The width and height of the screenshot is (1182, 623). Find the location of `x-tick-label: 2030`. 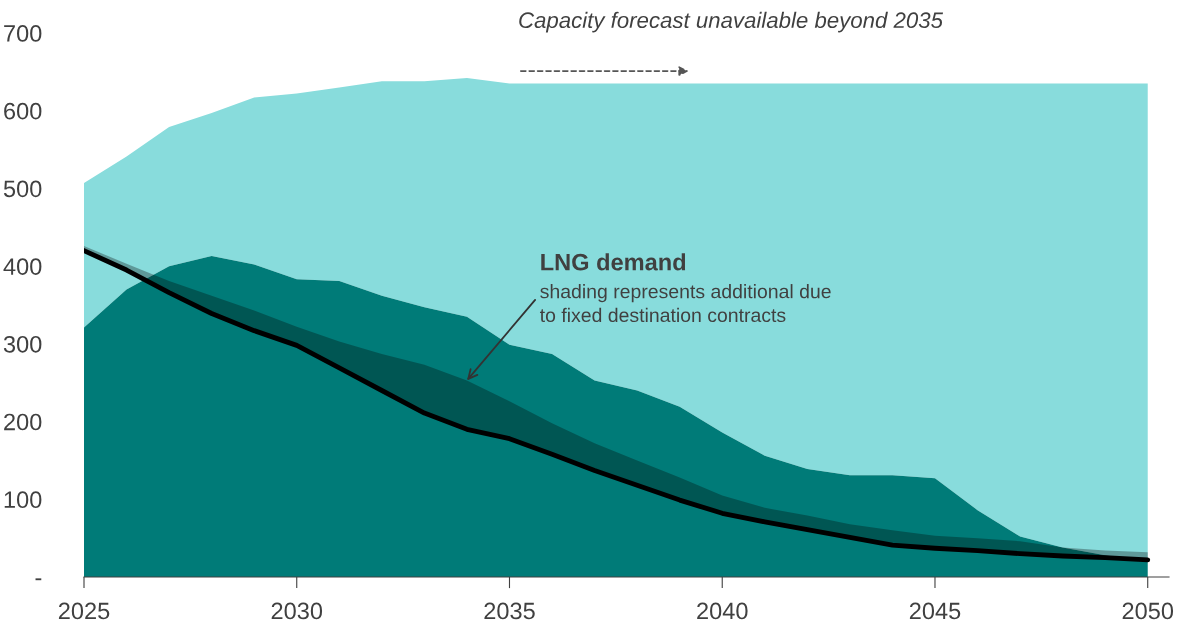

x-tick-label: 2030 is located at coordinates (297, 611).